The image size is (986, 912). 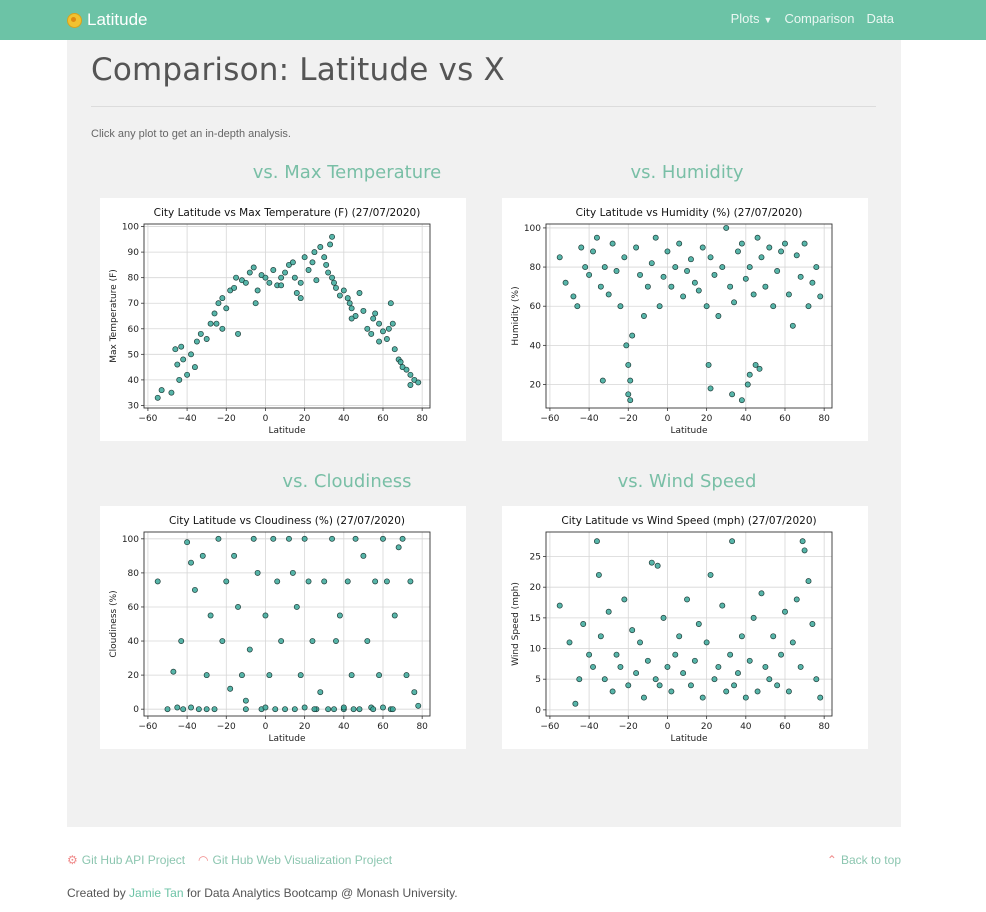 What do you see at coordinates (295, 860) in the screenshot?
I see `footer-webviz-project-link: ◠ Git Hub Web Visualization Project` at bounding box center [295, 860].